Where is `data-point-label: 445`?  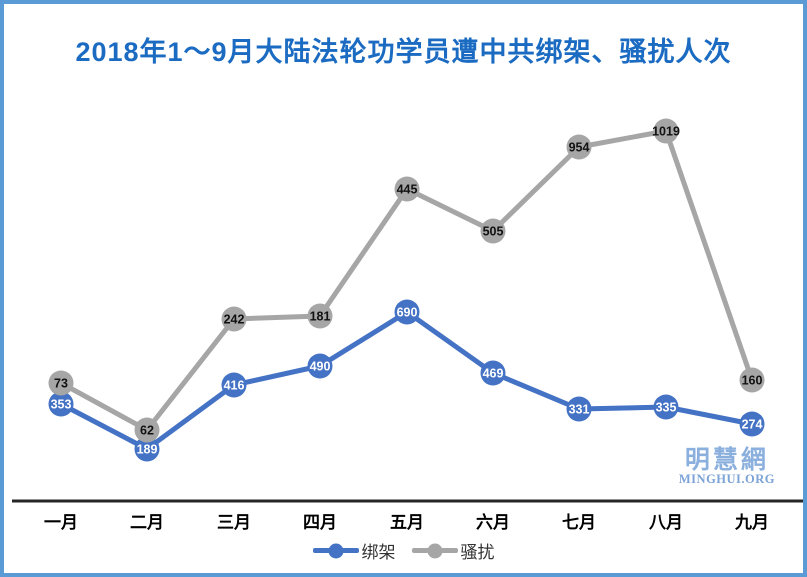
data-point-label: 445 is located at coordinates (407, 190).